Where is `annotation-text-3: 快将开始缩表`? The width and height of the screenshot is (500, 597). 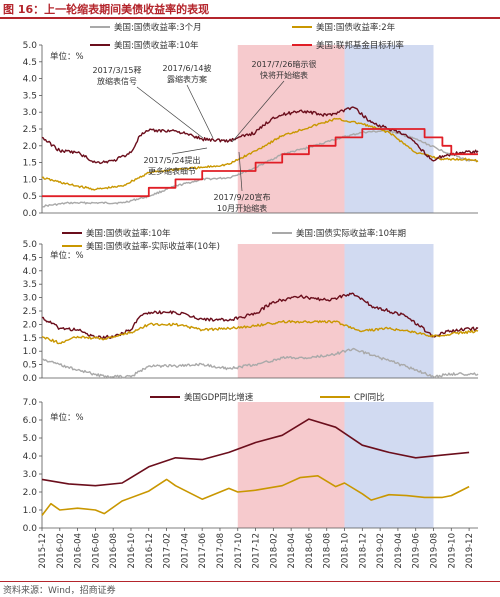 annotation-text-3: 快将开始缩表 is located at coordinates (284, 75).